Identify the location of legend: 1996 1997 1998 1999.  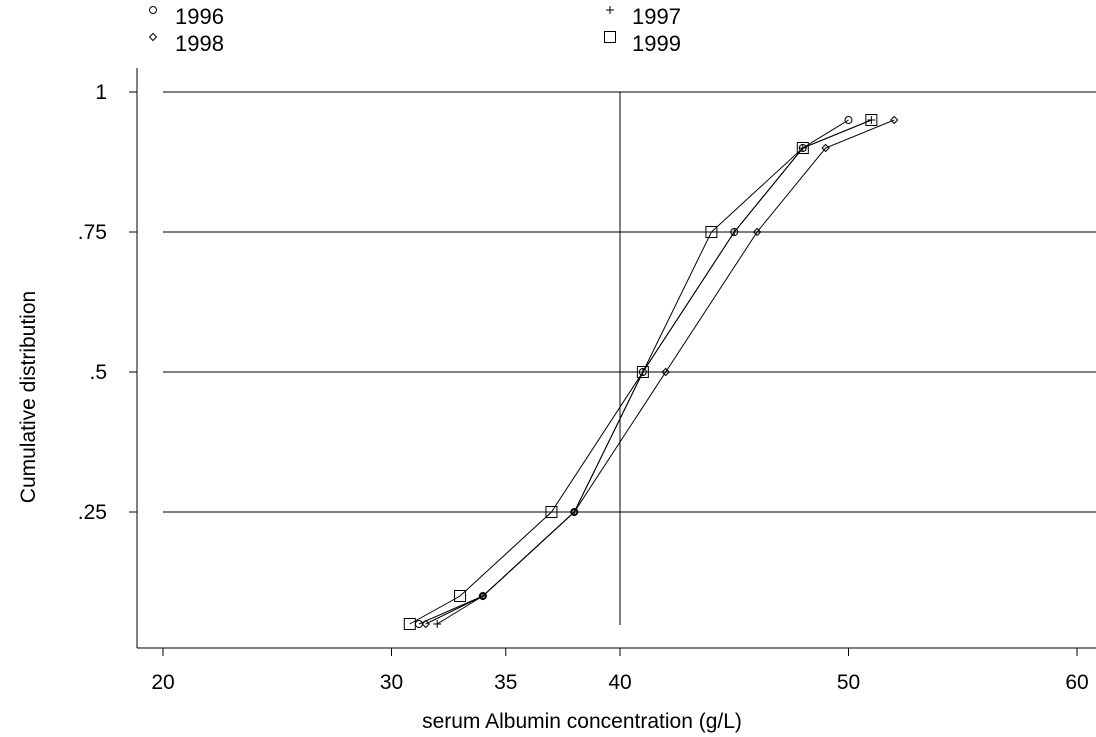
(414, 30).